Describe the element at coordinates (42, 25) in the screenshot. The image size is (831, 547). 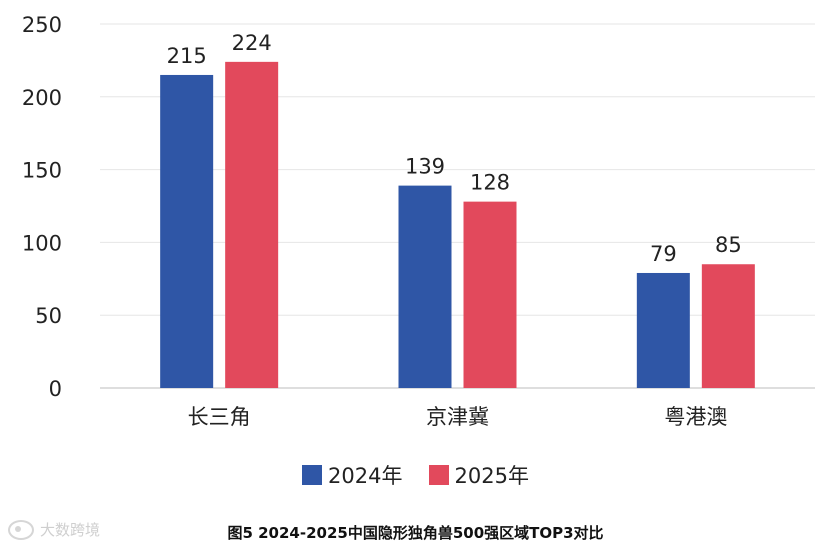
I see `y-tick-label-250: 250` at that location.